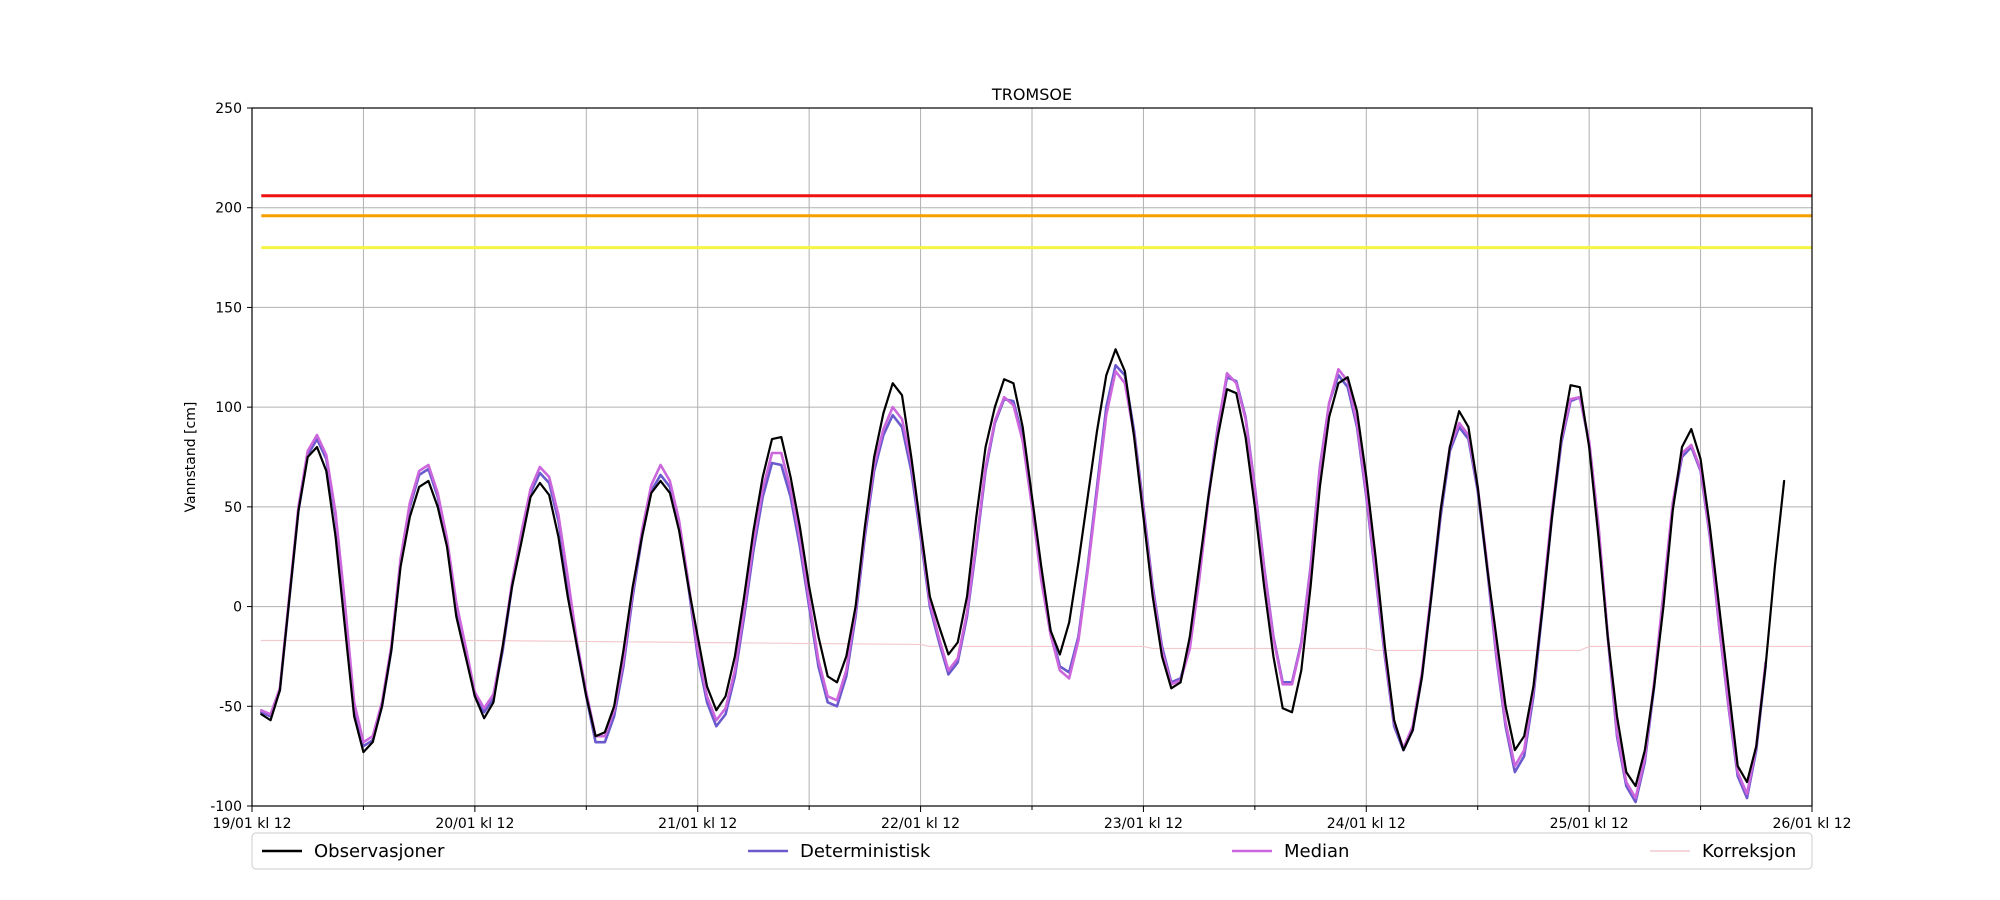 The width and height of the screenshot is (2000, 900). I want to click on x-tick-label: 21/01 kl 12, so click(697, 824).